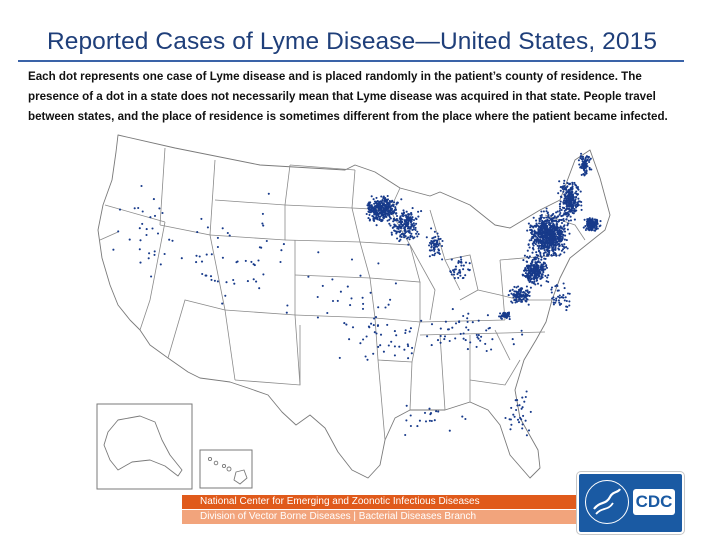 The width and height of the screenshot is (704, 539). Describe the element at coordinates (607, 502) in the screenshot. I see `hhs-seal-icon` at that location.